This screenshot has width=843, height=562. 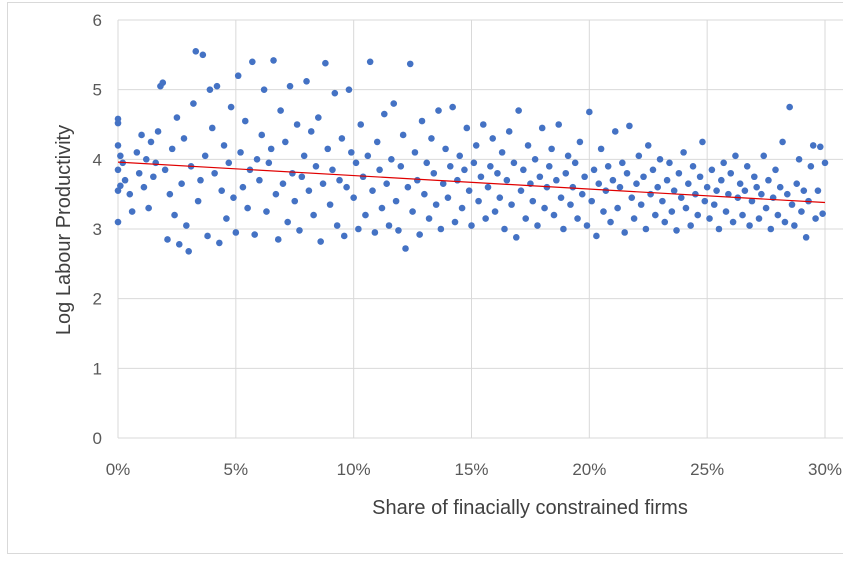 I want to click on y-tick-label: 2, so click(x=97, y=299).